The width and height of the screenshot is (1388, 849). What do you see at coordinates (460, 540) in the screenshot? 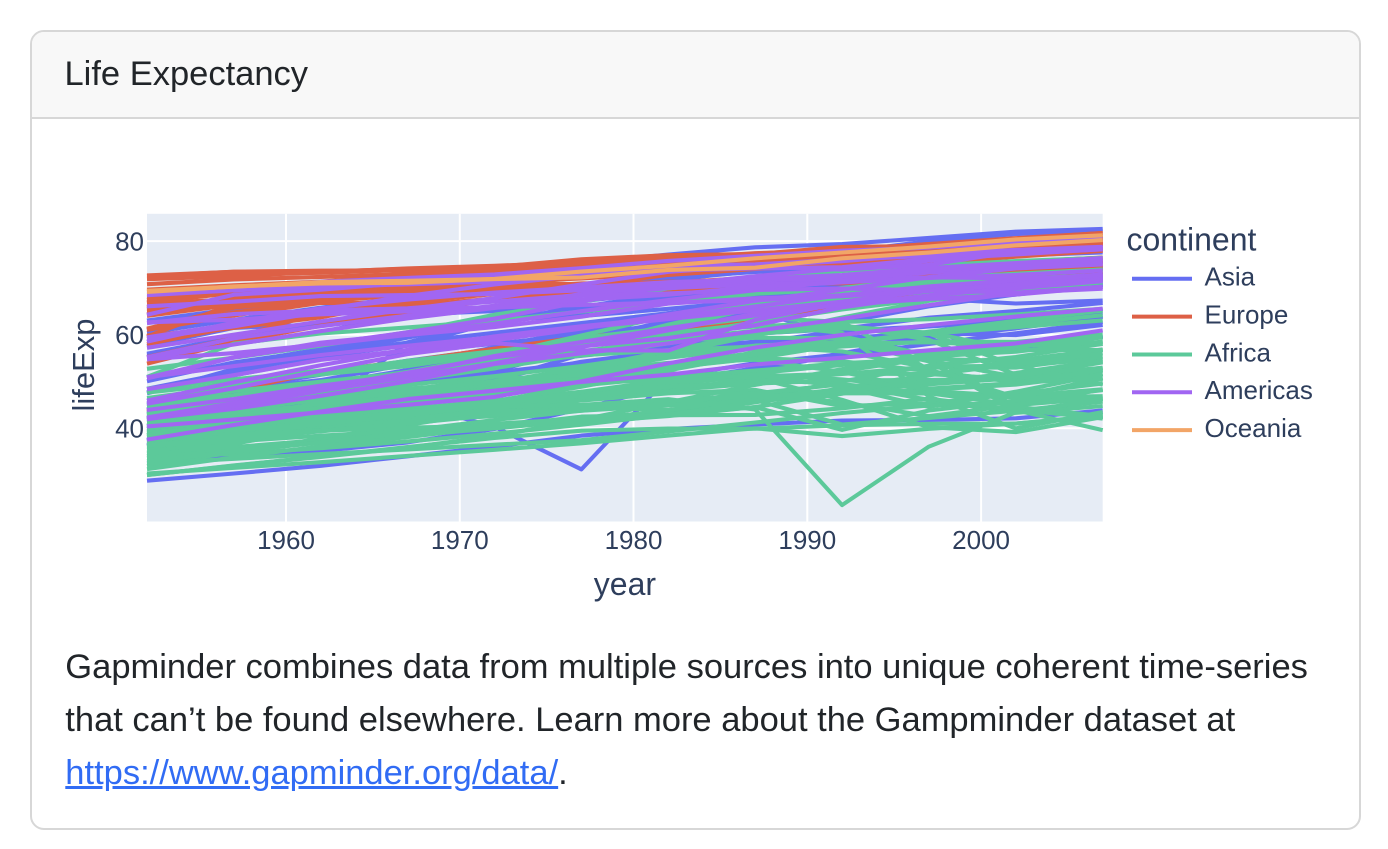
I see `svg-text: 1970` at bounding box center [460, 540].